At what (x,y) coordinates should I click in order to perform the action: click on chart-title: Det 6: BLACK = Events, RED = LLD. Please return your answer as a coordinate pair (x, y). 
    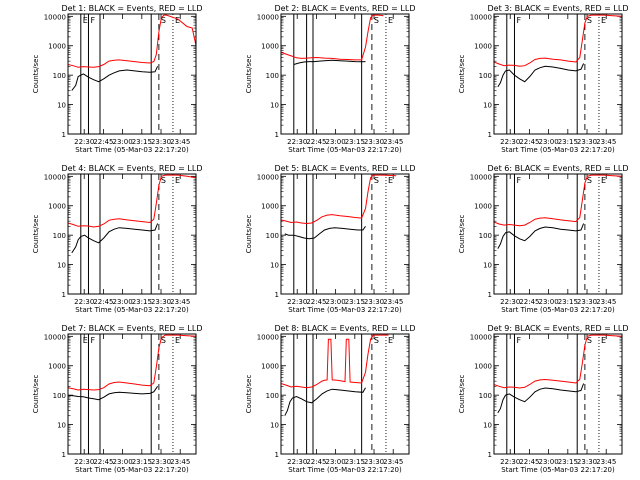
    Looking at the image, I should click on (558, 168).